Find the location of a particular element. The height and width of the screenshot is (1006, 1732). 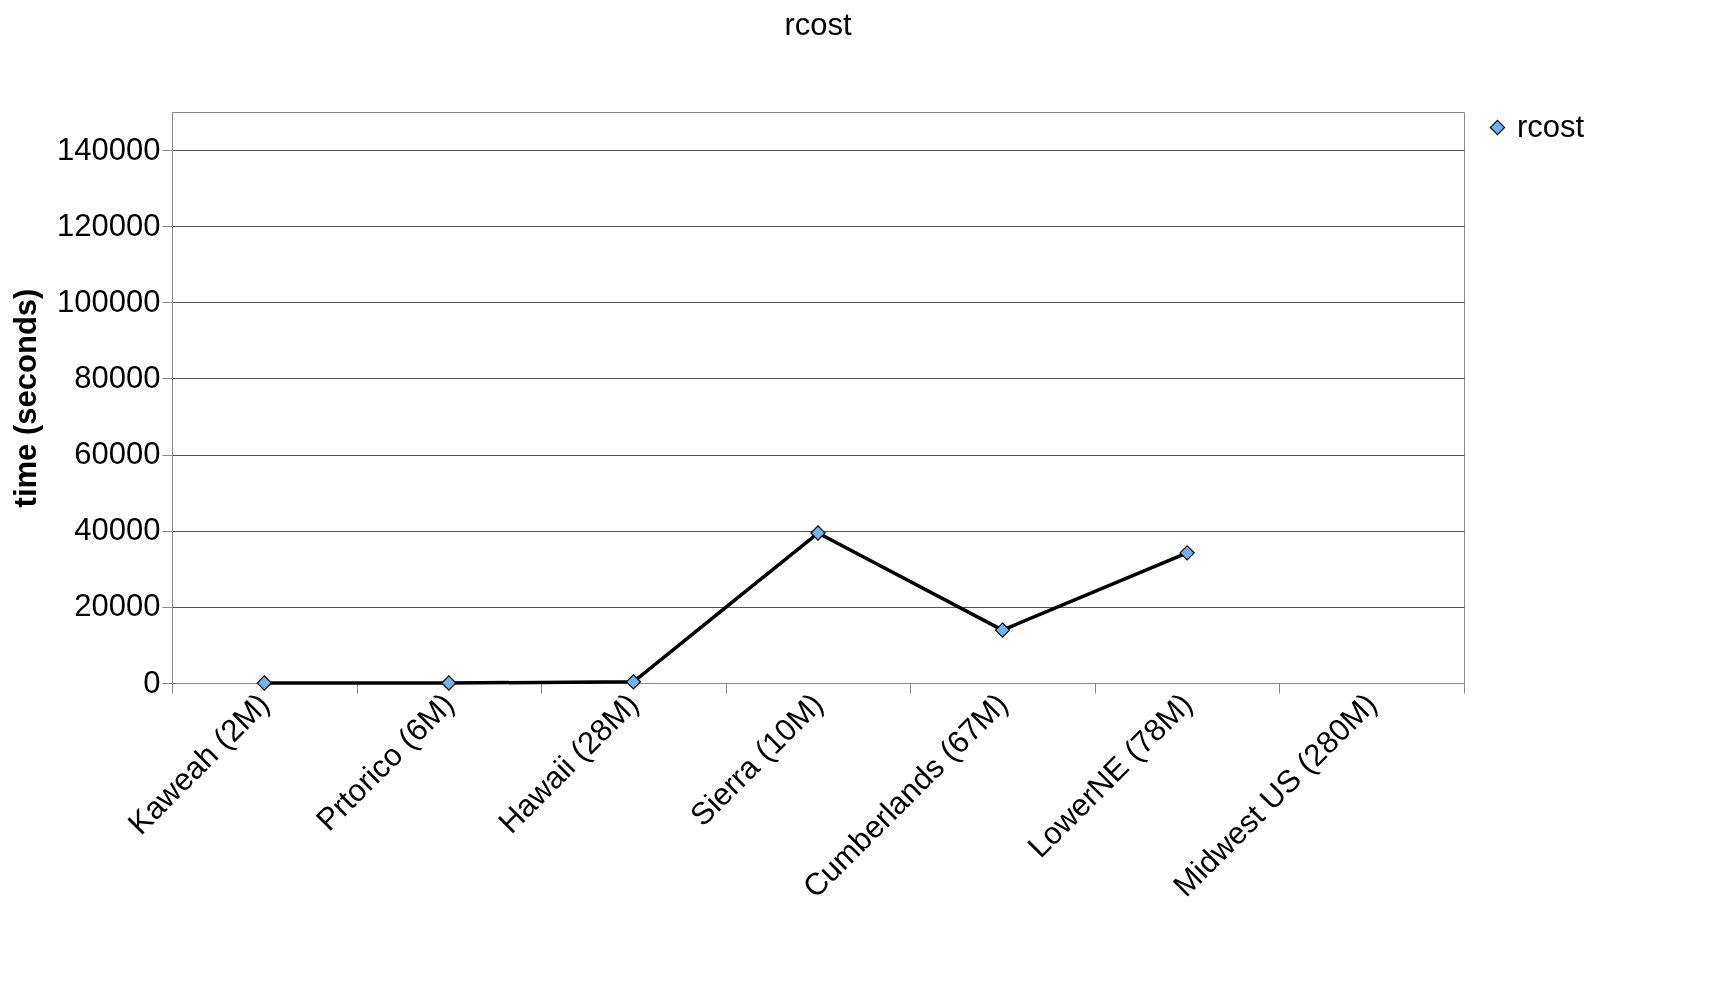

y-axis-title: time (seconds) is located at coordinates (26, 398).